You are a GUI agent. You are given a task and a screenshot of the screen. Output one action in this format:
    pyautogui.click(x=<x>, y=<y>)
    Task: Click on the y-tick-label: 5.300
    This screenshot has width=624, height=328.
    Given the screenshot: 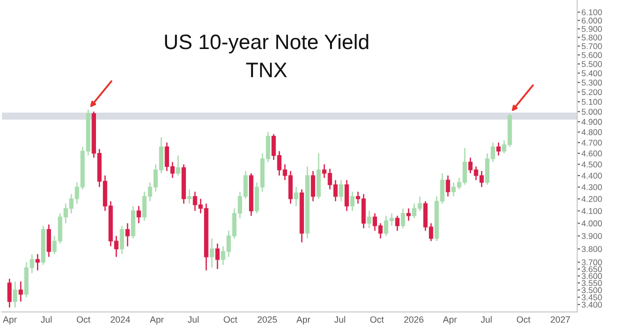 What is the action you would take?
    pyautogui.click(x=592, y=83)
    